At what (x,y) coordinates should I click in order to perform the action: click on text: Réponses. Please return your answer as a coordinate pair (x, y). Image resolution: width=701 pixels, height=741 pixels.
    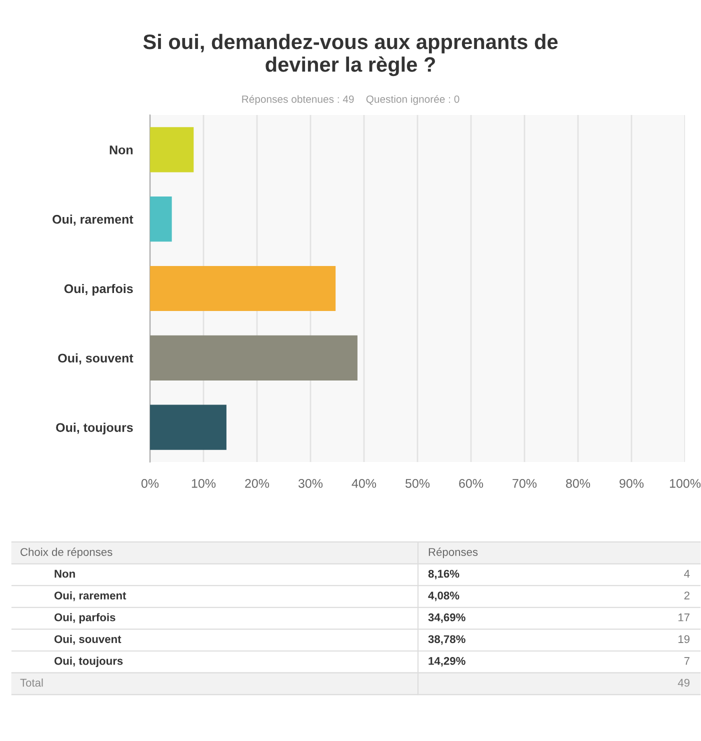
    Looking at the image, I should click on (453, 553).